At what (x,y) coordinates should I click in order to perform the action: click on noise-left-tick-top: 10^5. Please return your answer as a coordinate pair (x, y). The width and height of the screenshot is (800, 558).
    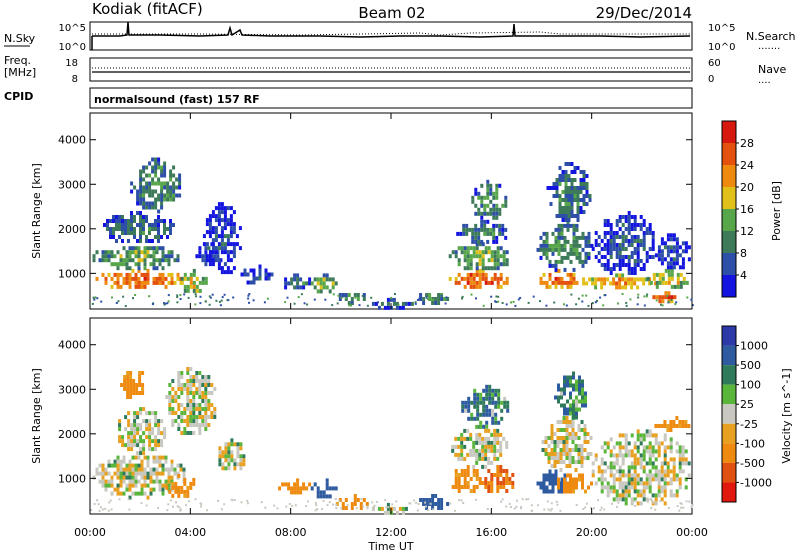
    Looking at the image, I should click on (72, 28).